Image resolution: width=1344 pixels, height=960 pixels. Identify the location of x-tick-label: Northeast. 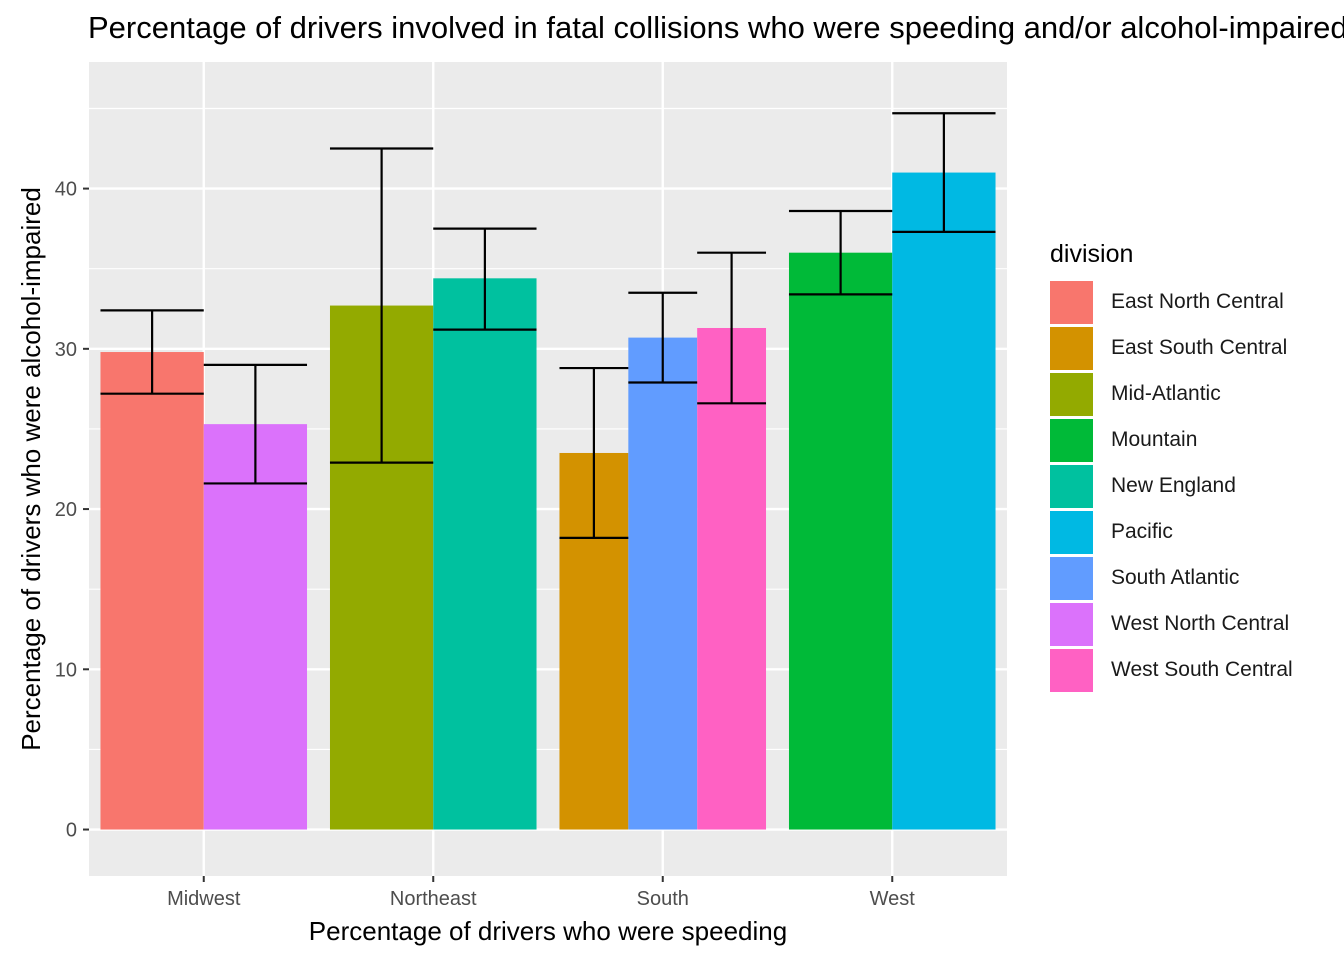
(433, 899).